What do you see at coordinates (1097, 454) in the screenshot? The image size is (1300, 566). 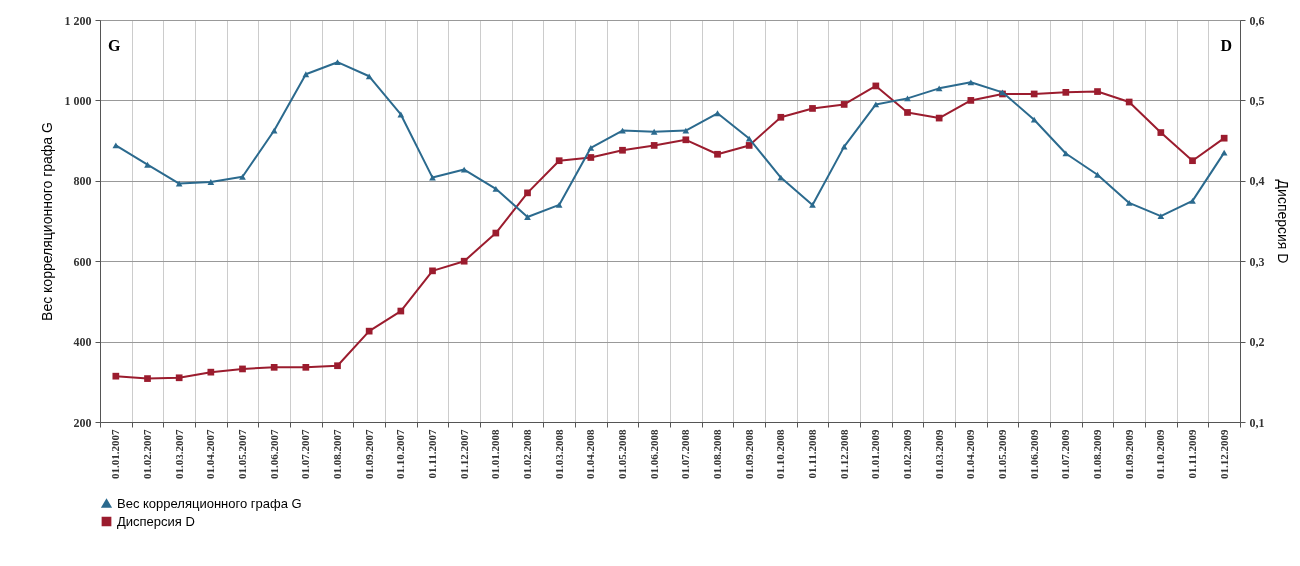 I see `x-tick-label: 01.08.2009` at bounding box center [1097, 454].